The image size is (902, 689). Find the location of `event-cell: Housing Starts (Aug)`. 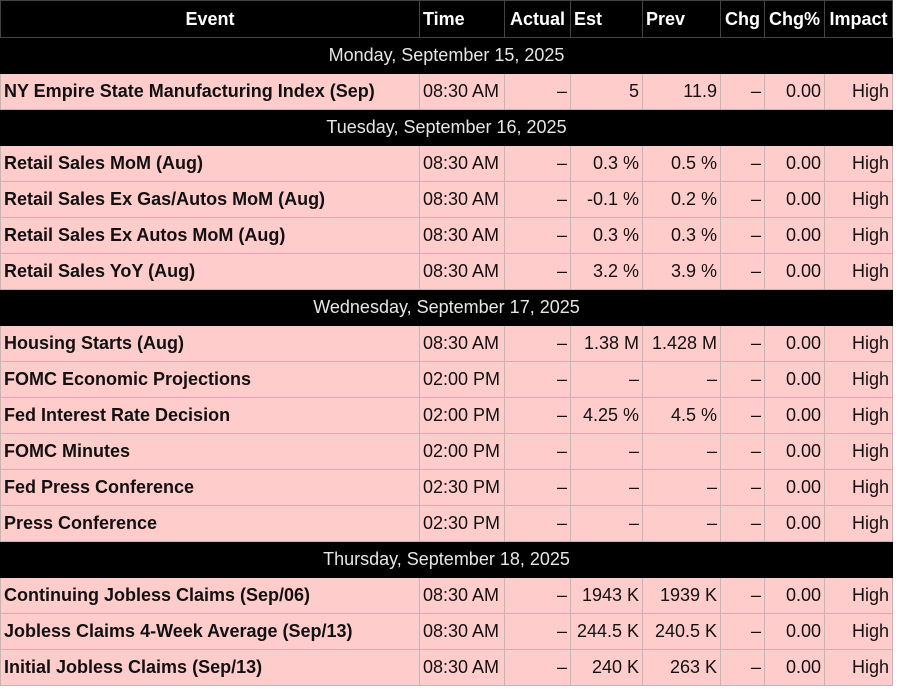

event-cell: Housing Starts (Aug) is located at coordinates (210, 343).